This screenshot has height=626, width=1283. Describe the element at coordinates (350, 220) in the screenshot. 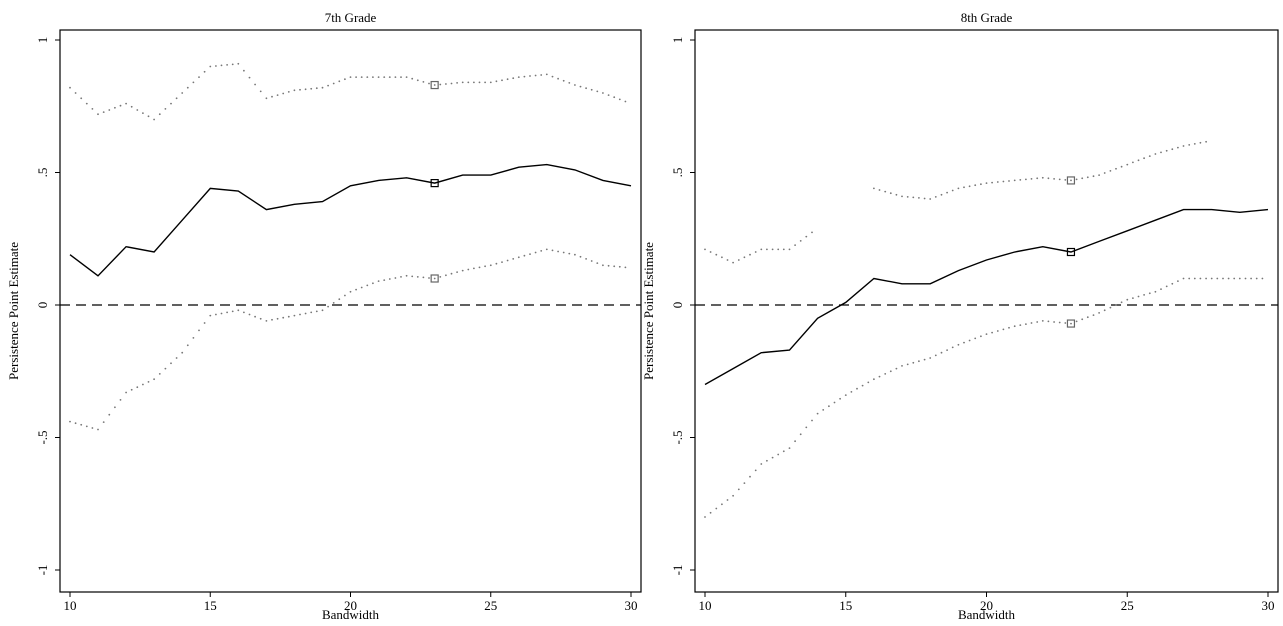

I see `point-estimate-line` at that location.